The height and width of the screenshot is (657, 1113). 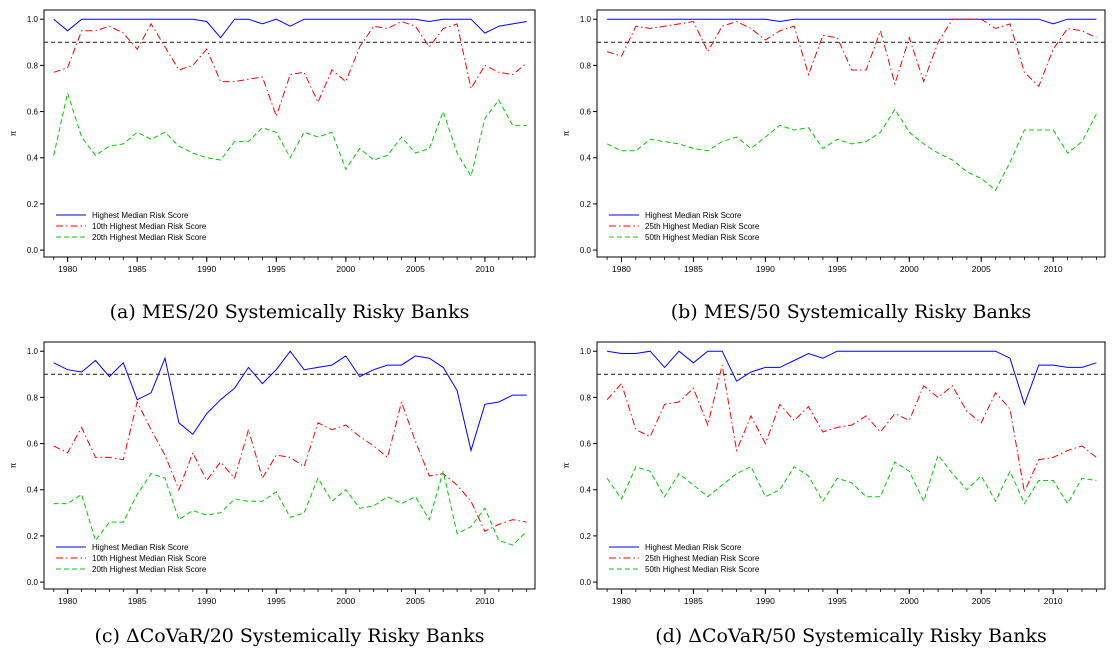 What do you see at coordinates (290, 312) in the screenshot?
I see `panel-caption: (a) MES/20 Systemically Risky Banks` at bounding box center [290, 312].